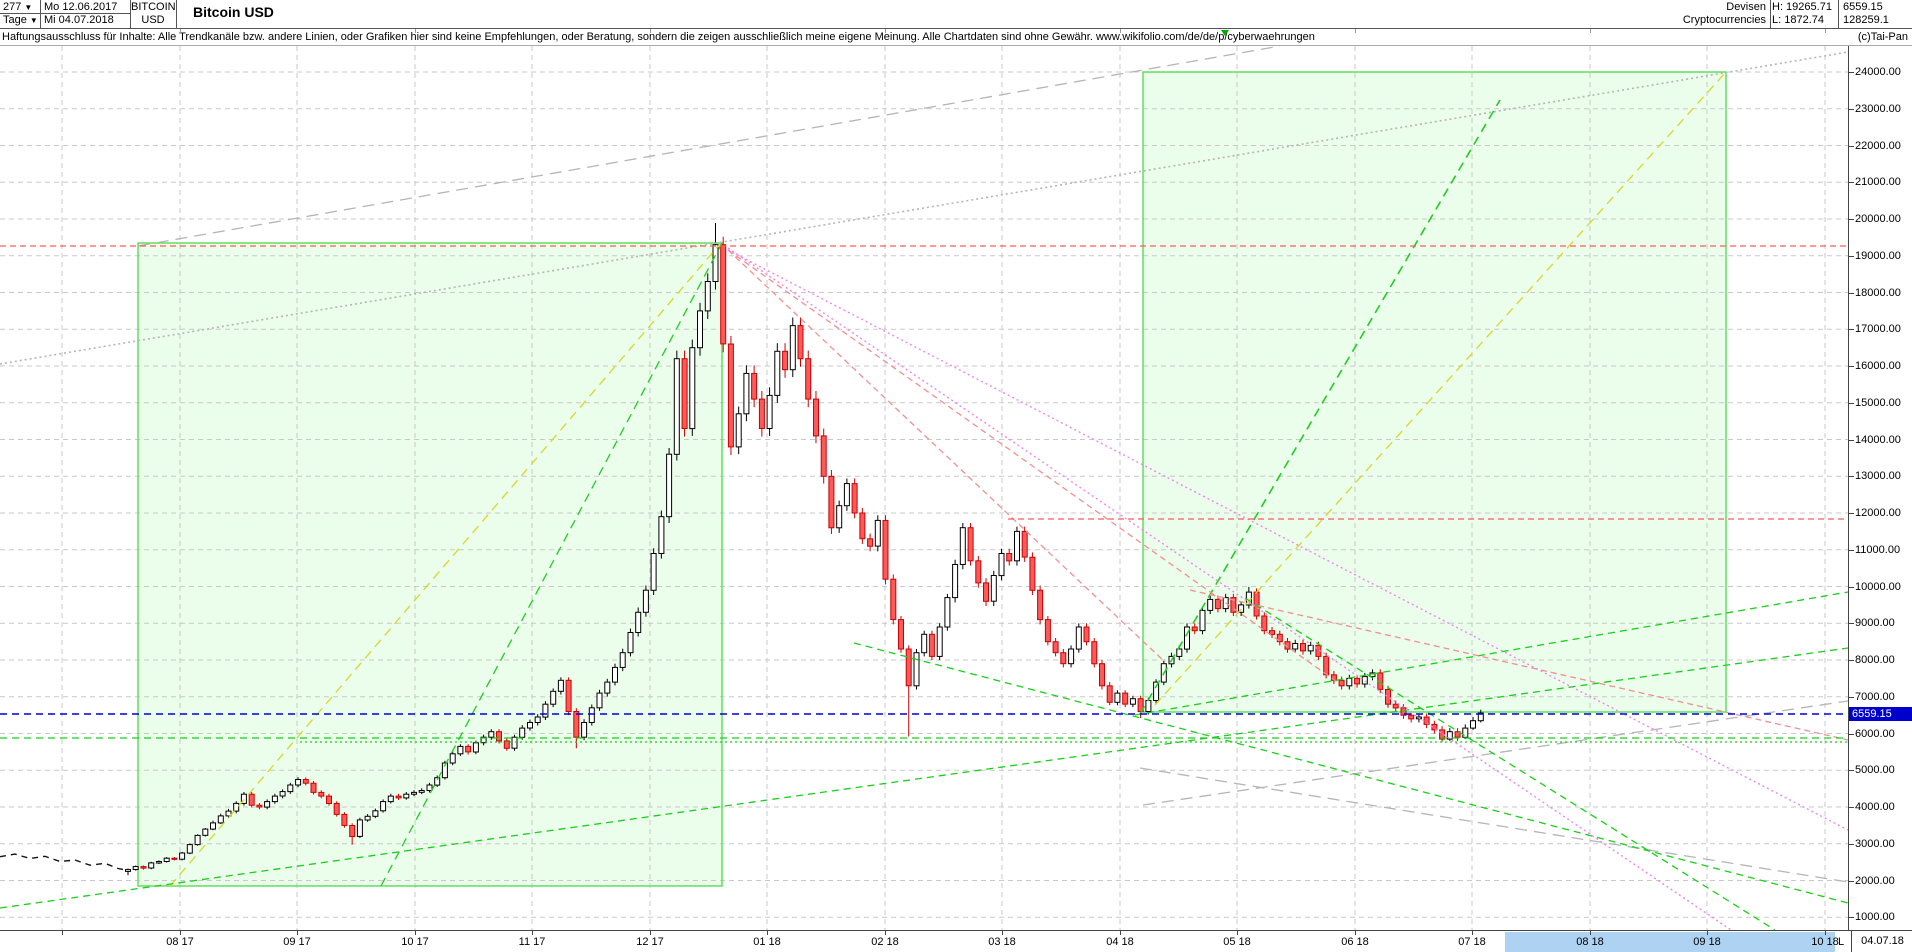 Image resolution: width=1912 pixels, height=952 pixels. I want to click on end-date: Mi 04.07.2018, so click(79, 20).